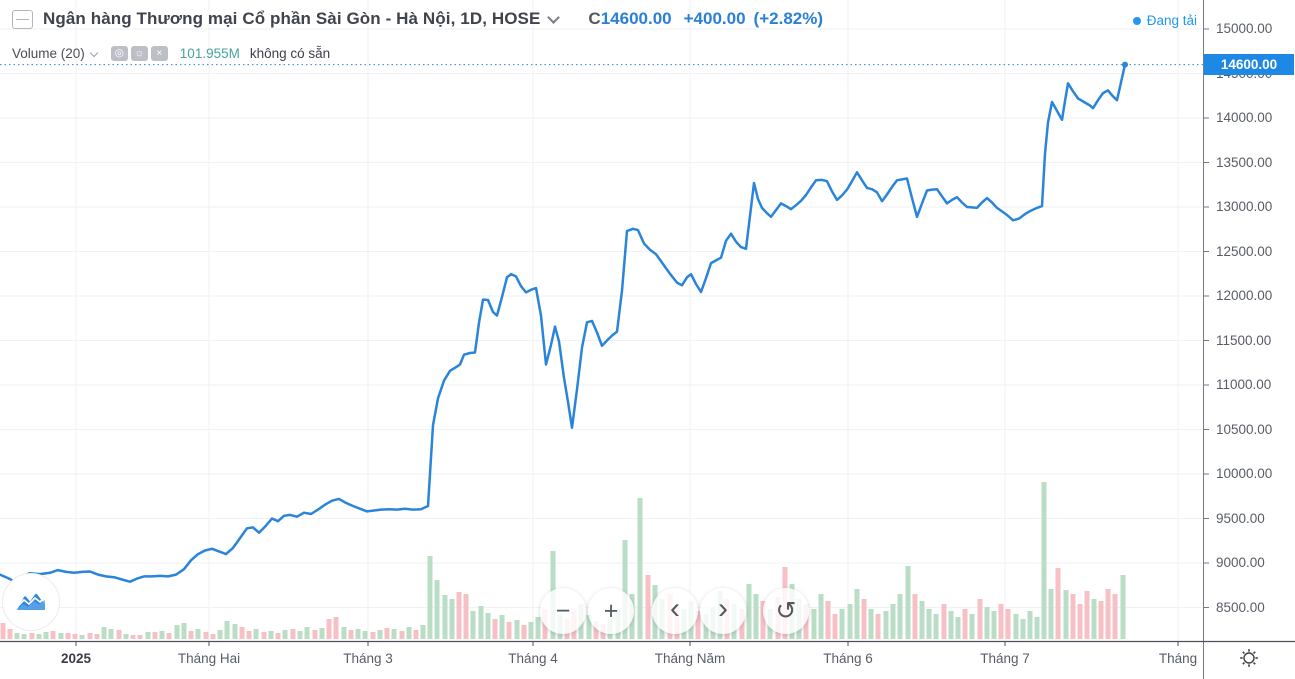  I want to click on x-axis-label: Tháng 7, so click(1005, 658).